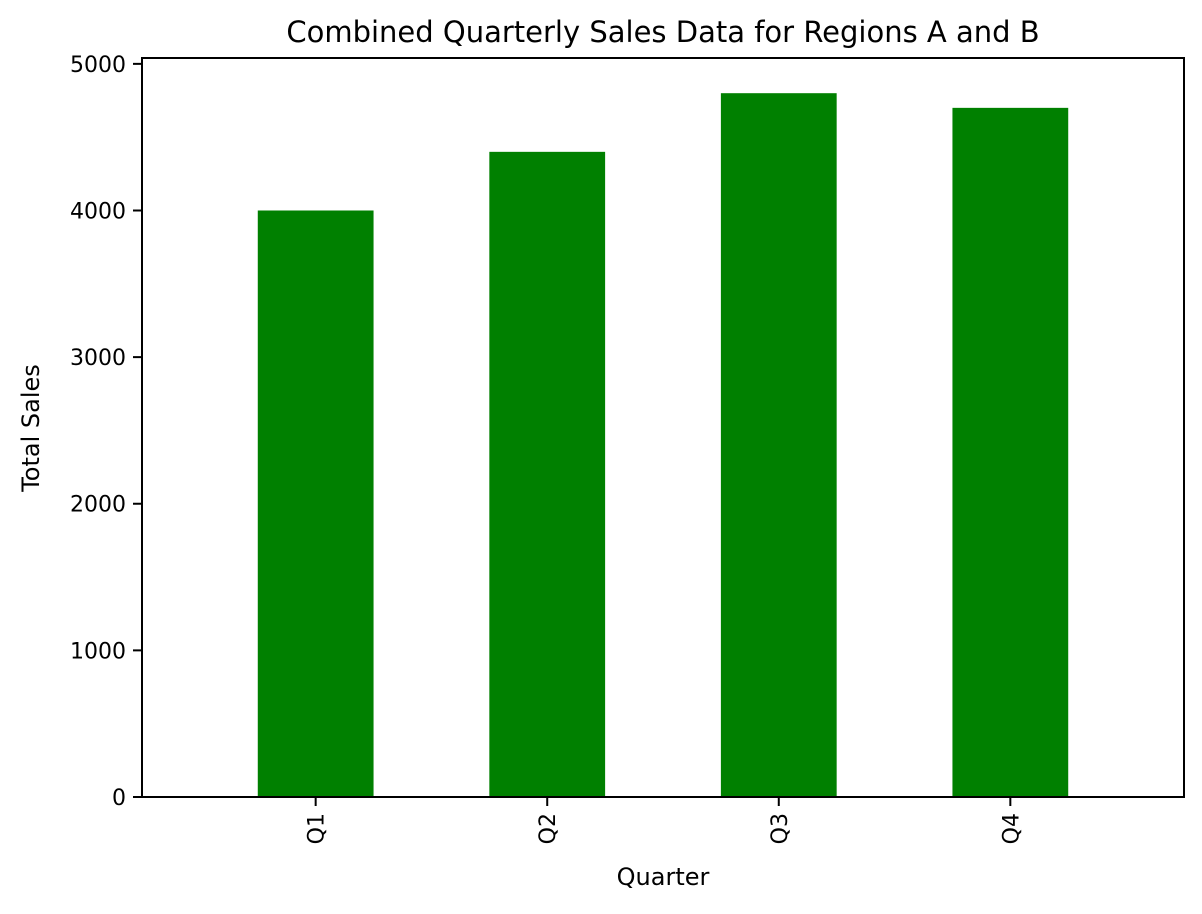  Describe the element at coordinates (98, 358) in the screenshot. I see `y-tick-label: 3000` at that location.